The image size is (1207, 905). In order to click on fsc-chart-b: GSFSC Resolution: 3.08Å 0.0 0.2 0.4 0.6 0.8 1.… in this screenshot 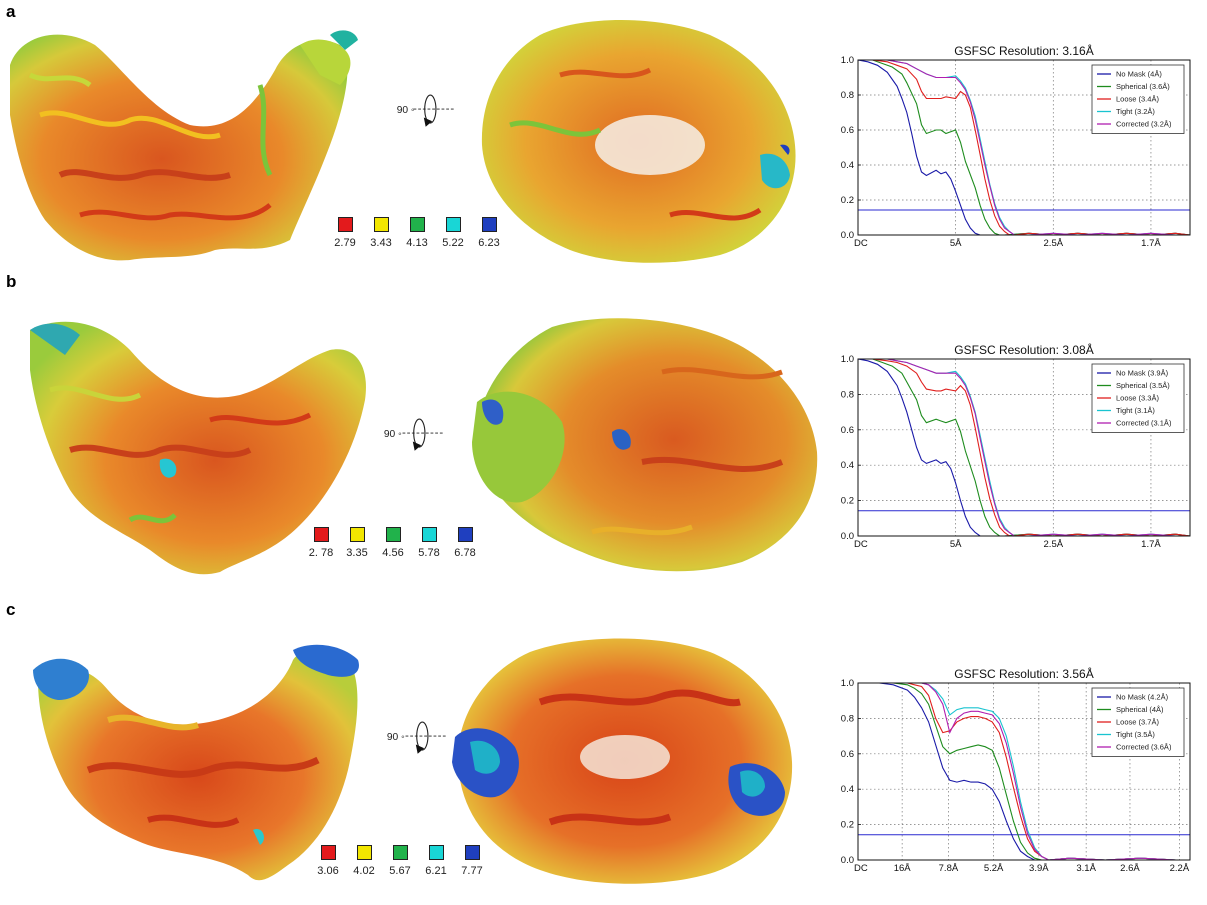, I will do `click(1016, 446)`.